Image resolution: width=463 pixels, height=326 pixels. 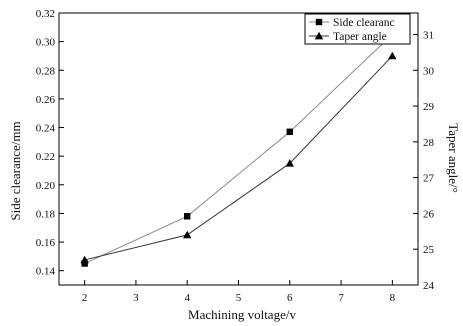 What do you see at coordinates (393, 298) in the screenshot?
I see `x-tick-label: 8` at bounding box center [393, 298].